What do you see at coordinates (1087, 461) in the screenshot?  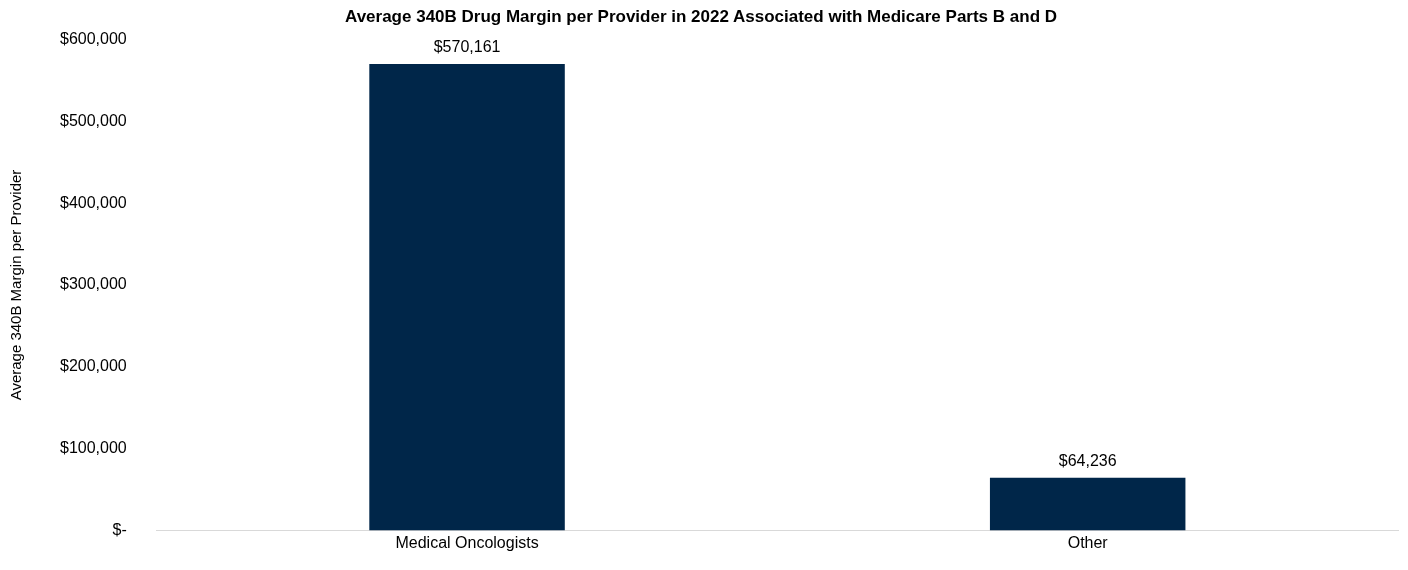 I see `data-label: $64,236` at bounding box center [1087, 461].